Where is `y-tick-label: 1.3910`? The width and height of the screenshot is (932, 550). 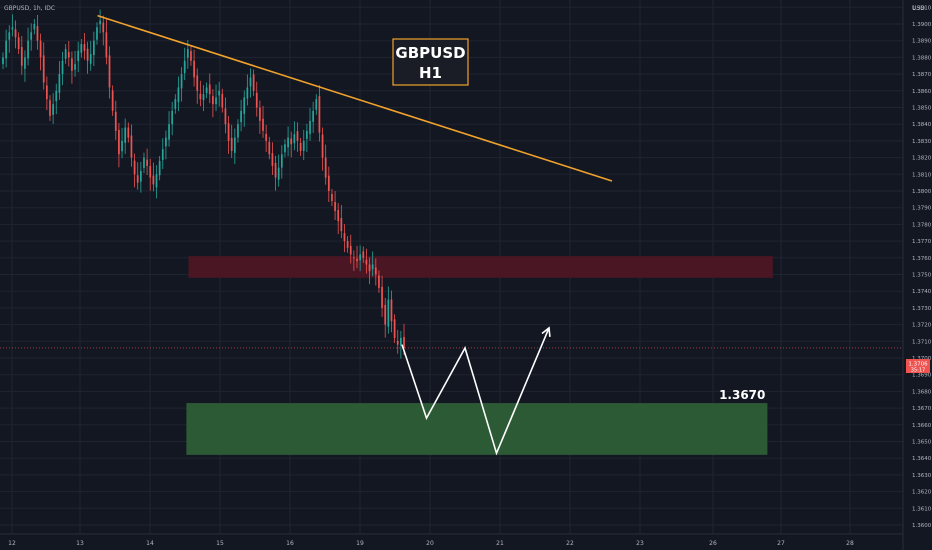
y-tick-label: 1.3910 is located at coordinates (922, 8).